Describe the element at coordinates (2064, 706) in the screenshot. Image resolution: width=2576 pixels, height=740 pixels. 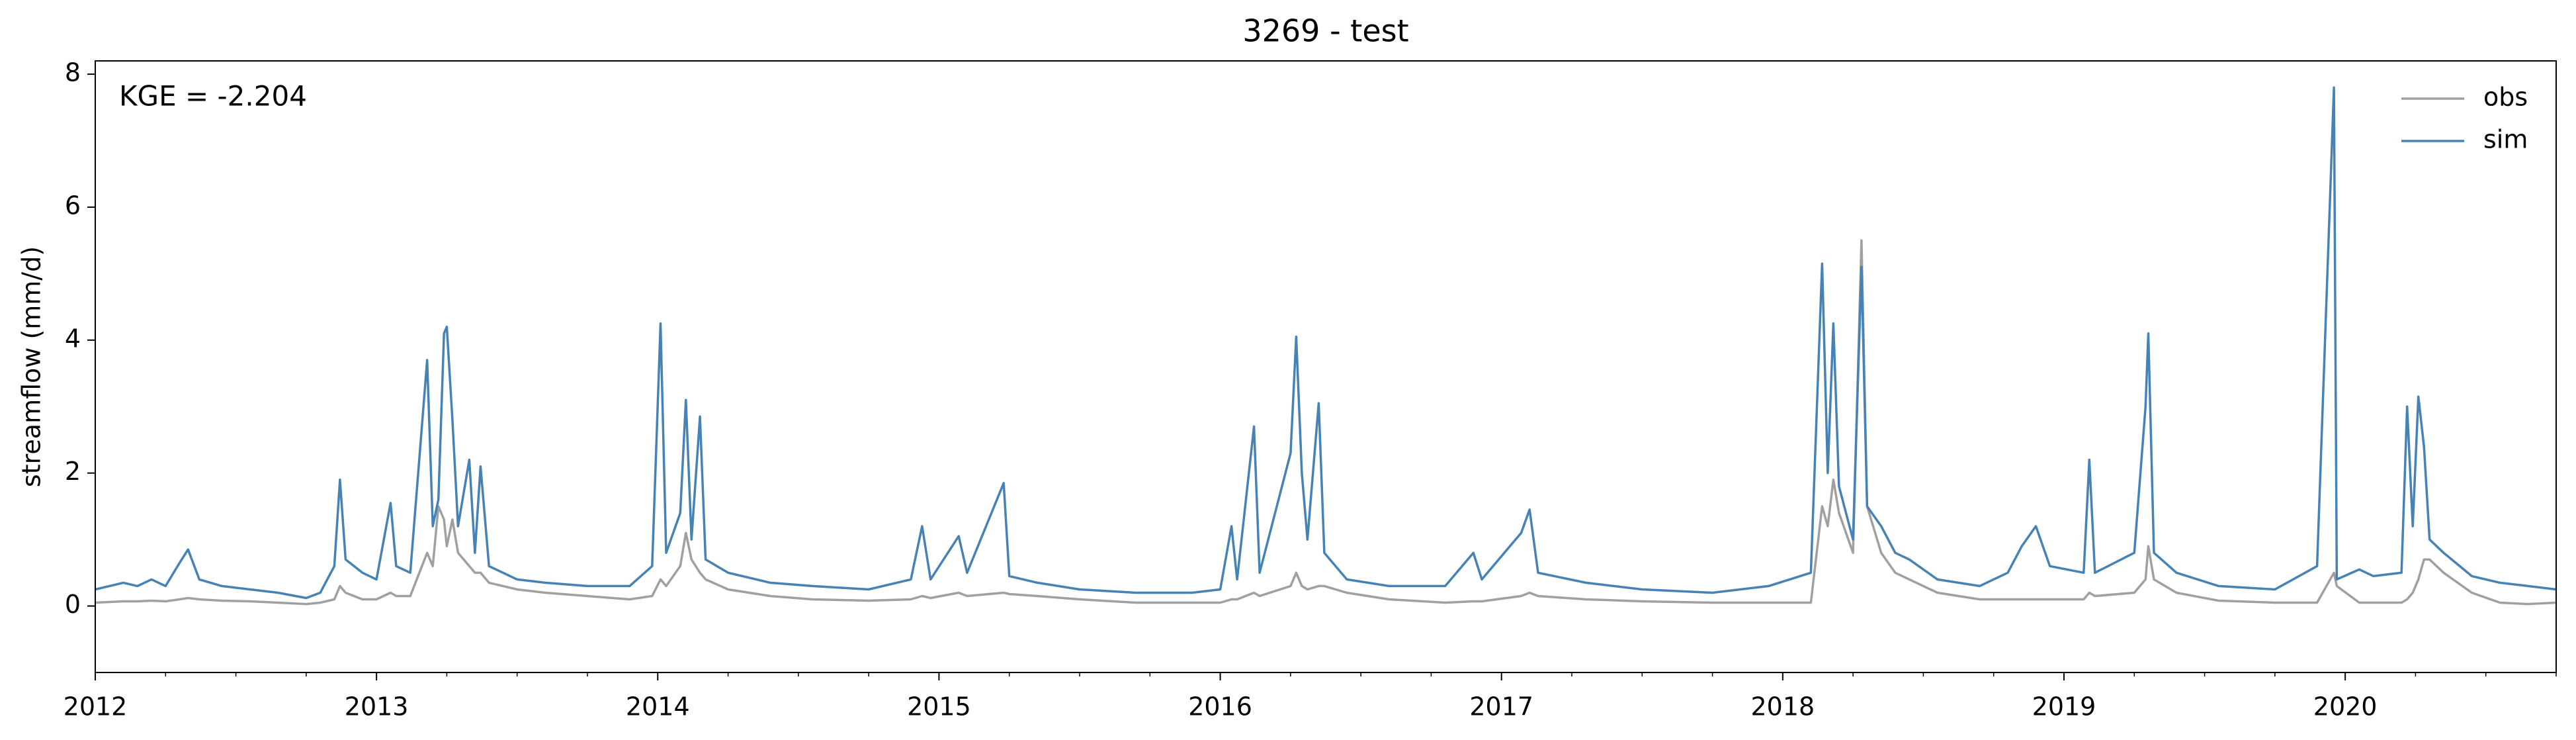
I see `x-tick-label: 2019` at that location.